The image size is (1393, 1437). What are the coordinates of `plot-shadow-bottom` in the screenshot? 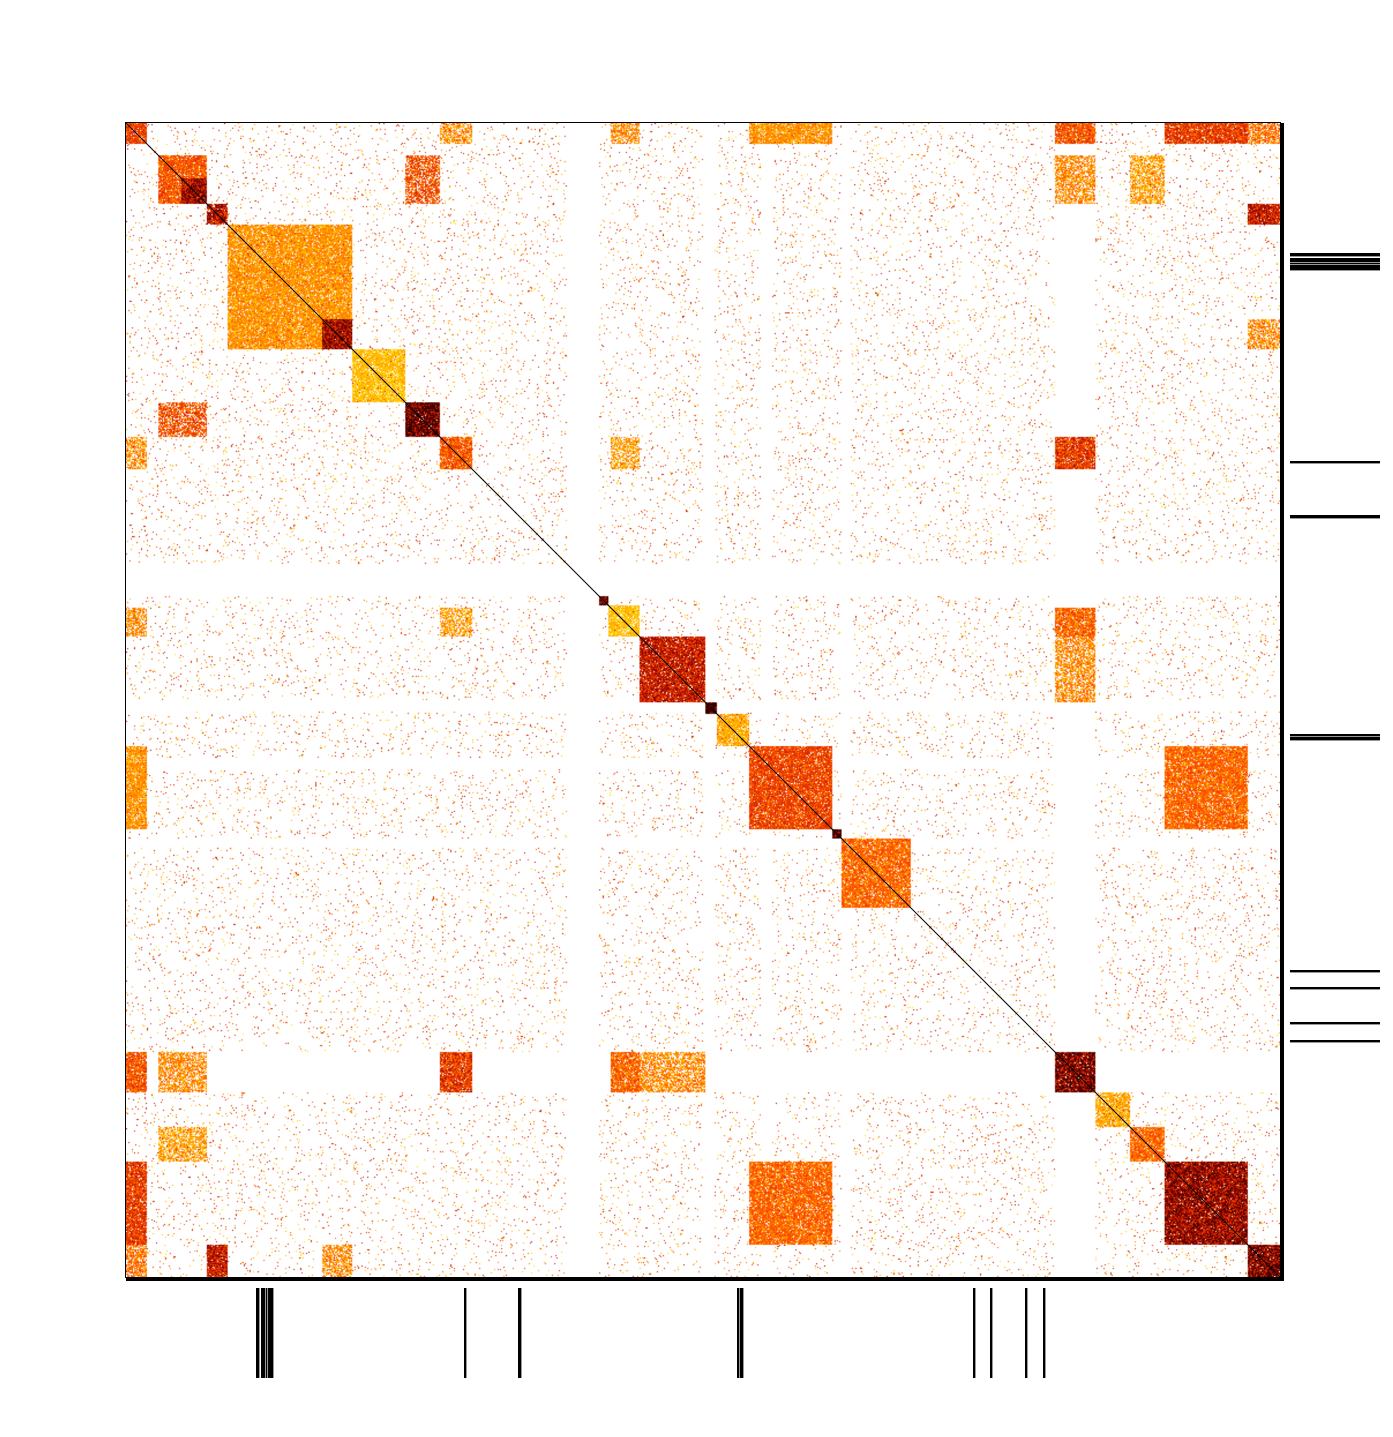 It's located at (705, 1279).